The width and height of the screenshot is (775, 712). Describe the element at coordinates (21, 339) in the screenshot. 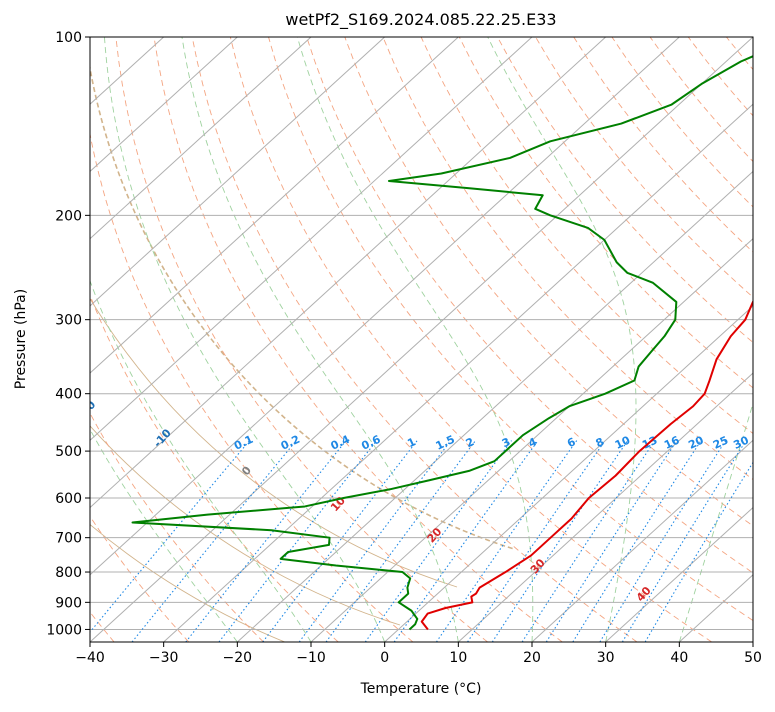

I see `y-axis-label: Pressure (hPa)` at that location.